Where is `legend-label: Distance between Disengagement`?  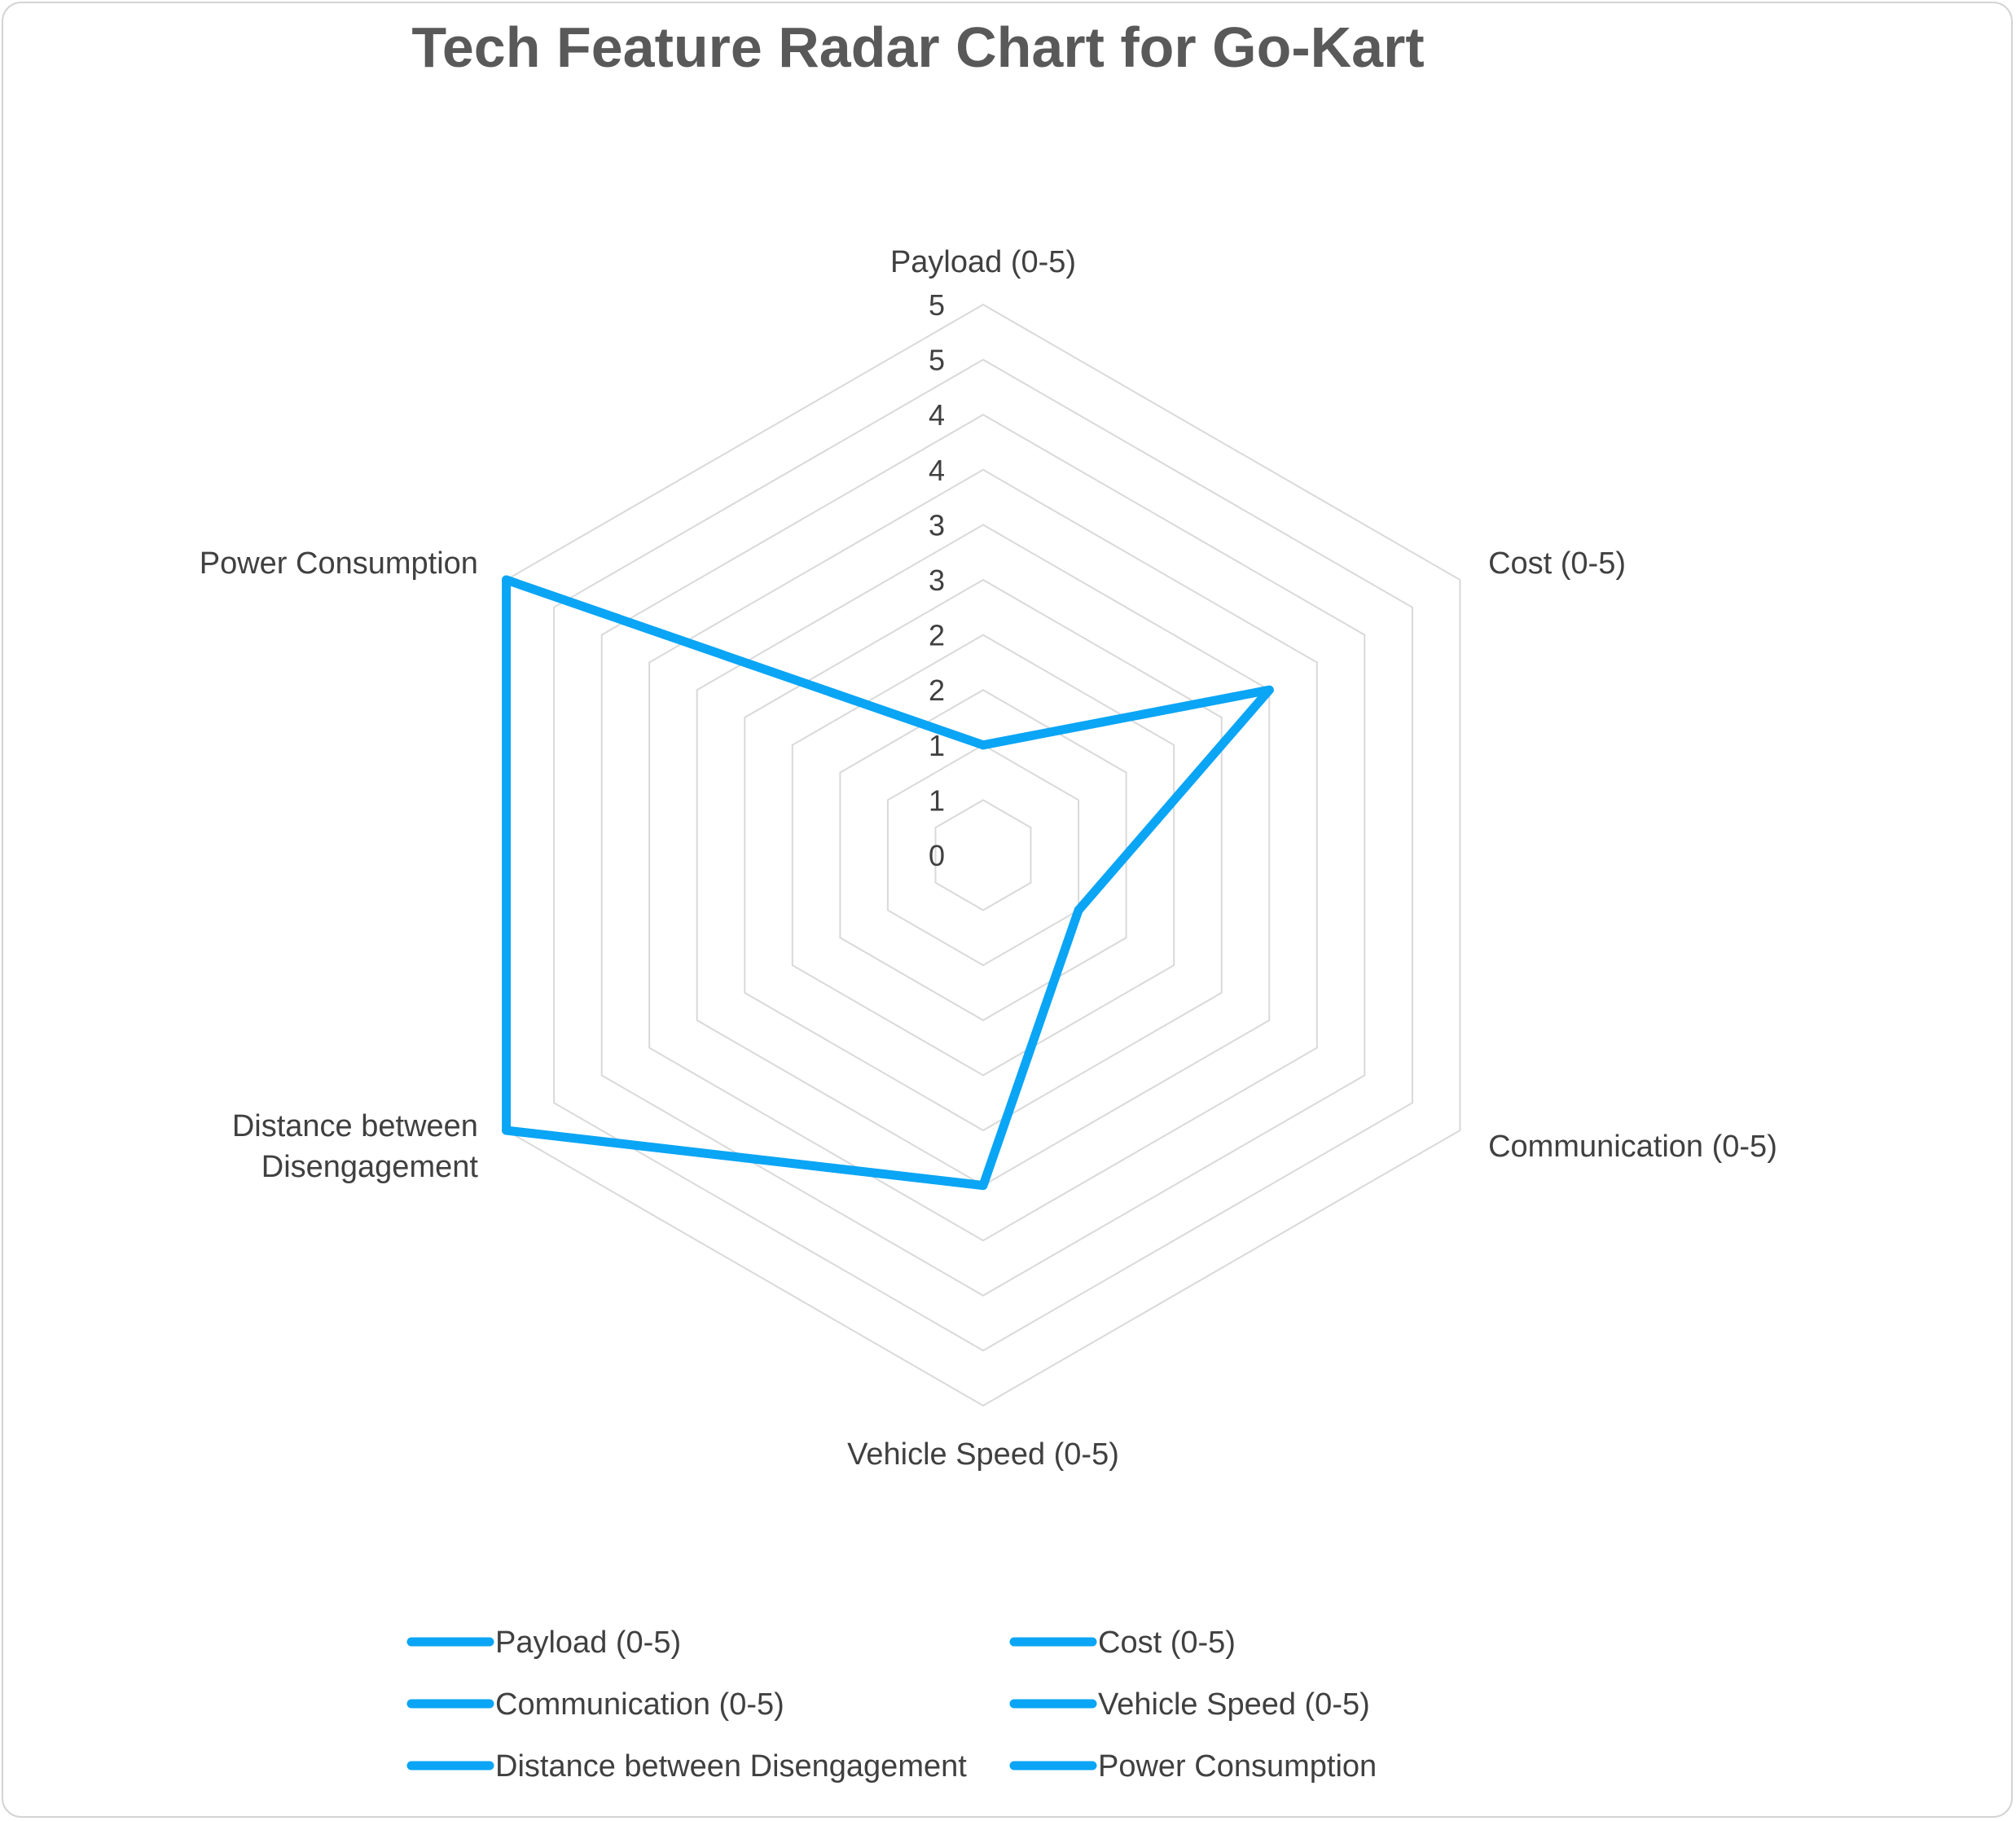
legend-label: Distance between Disengagement is located at coordinates (731, 1766).